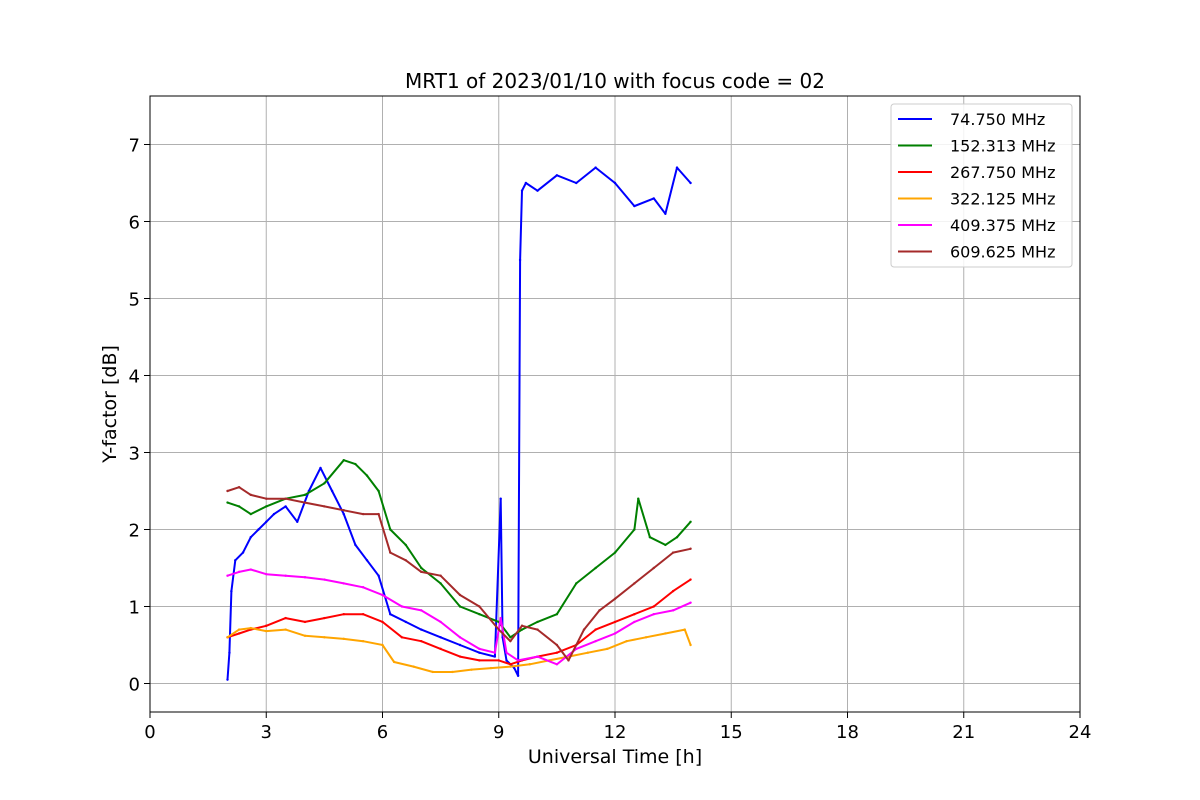 The width and height of the screenshot is (1200, 800). I want to click on legend-label: 409.375 MHz, so click(1002, 225).